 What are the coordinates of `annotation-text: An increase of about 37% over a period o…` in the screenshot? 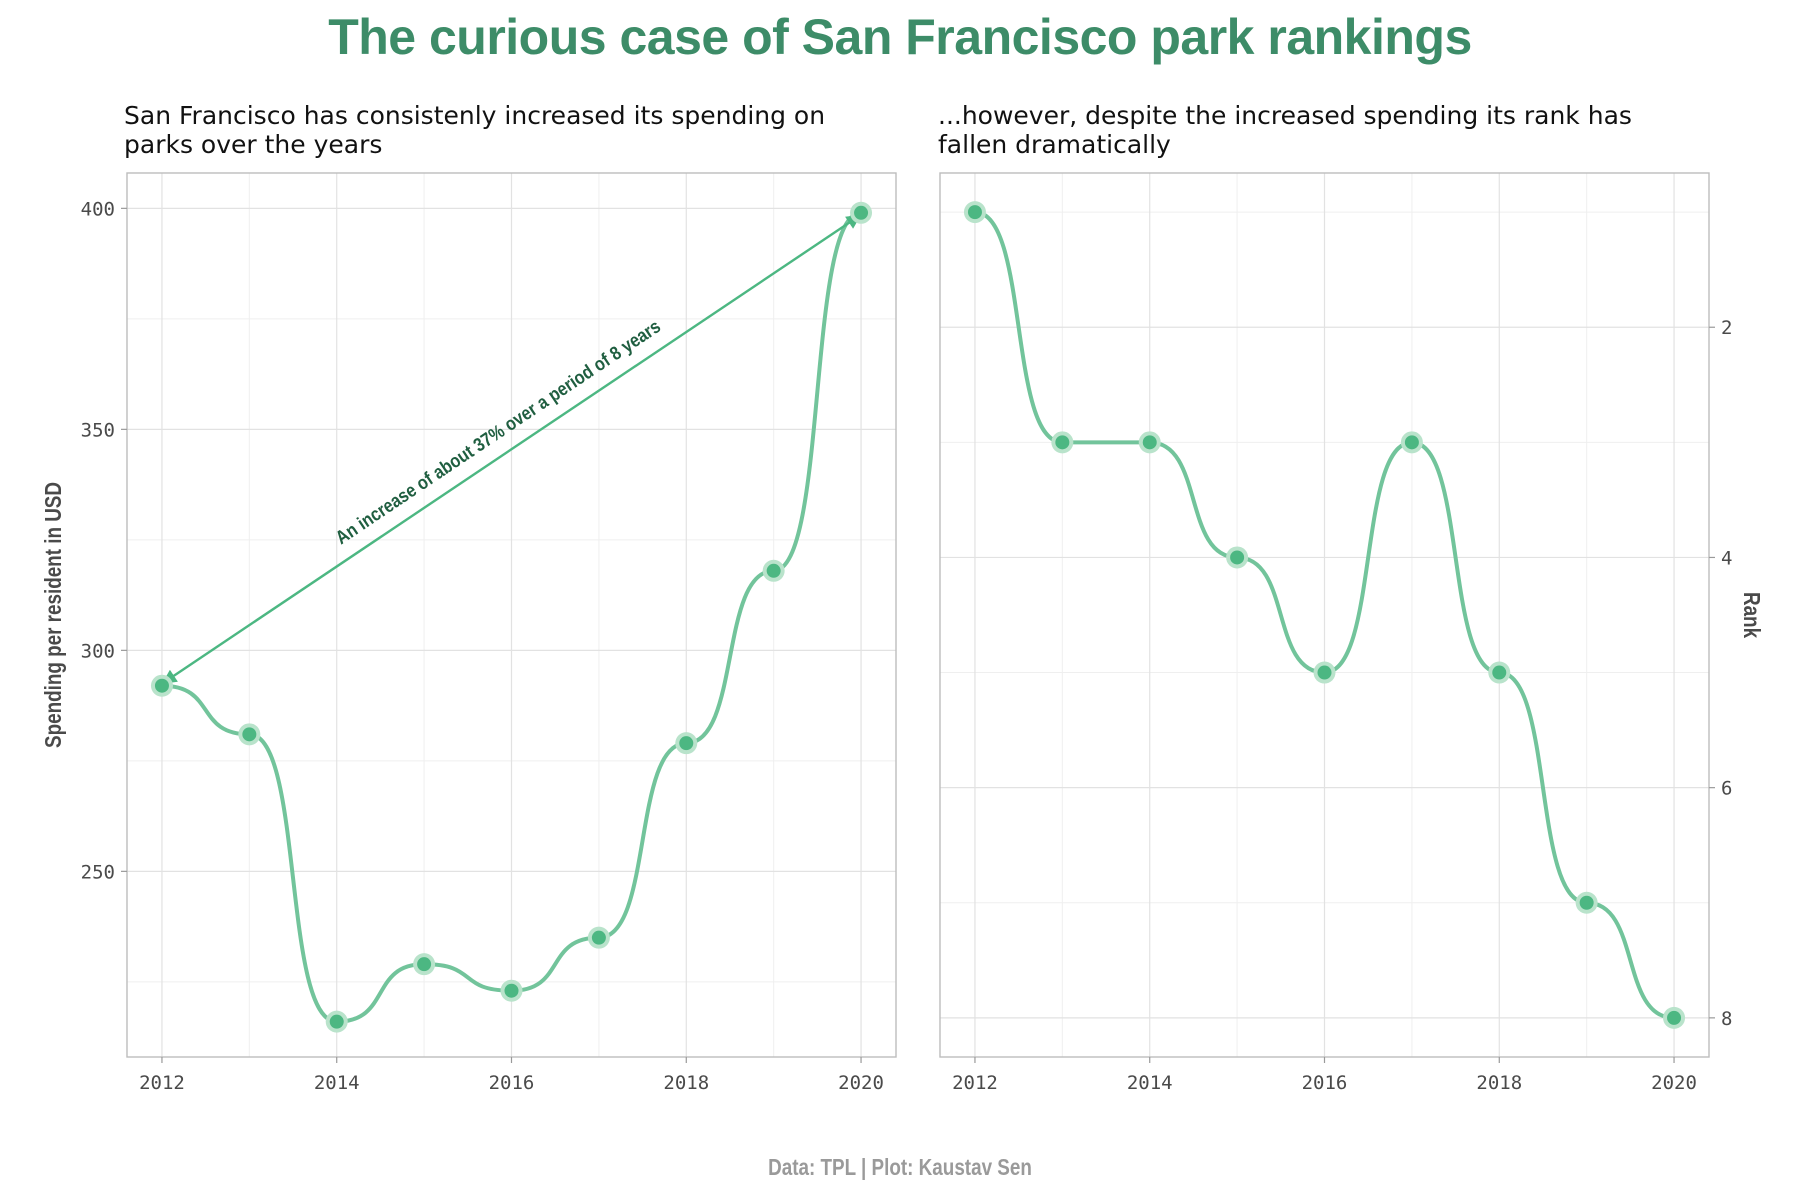 It's located at (497, 431).